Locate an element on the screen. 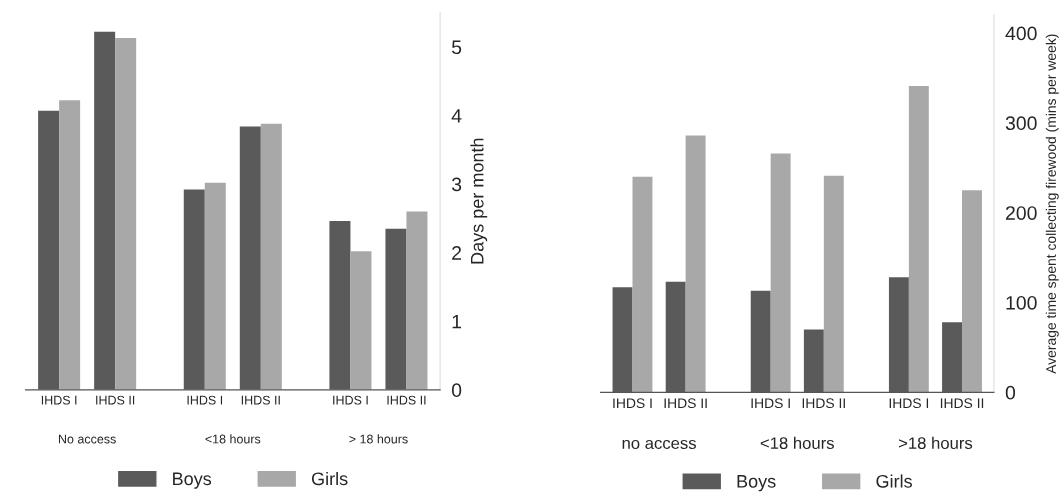  y-tick-label: 300 is located at coordinates (1021, 123).